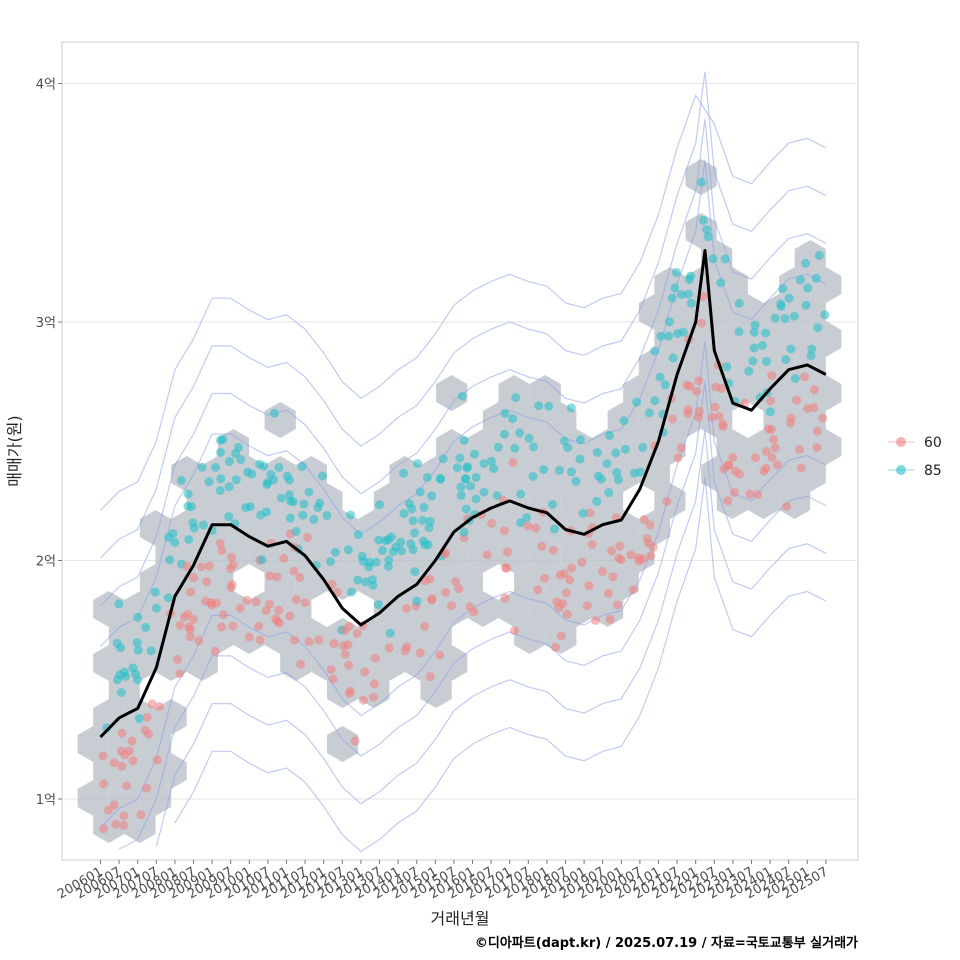  I want to click on y-tick-label: 2억, so click(46, 562).